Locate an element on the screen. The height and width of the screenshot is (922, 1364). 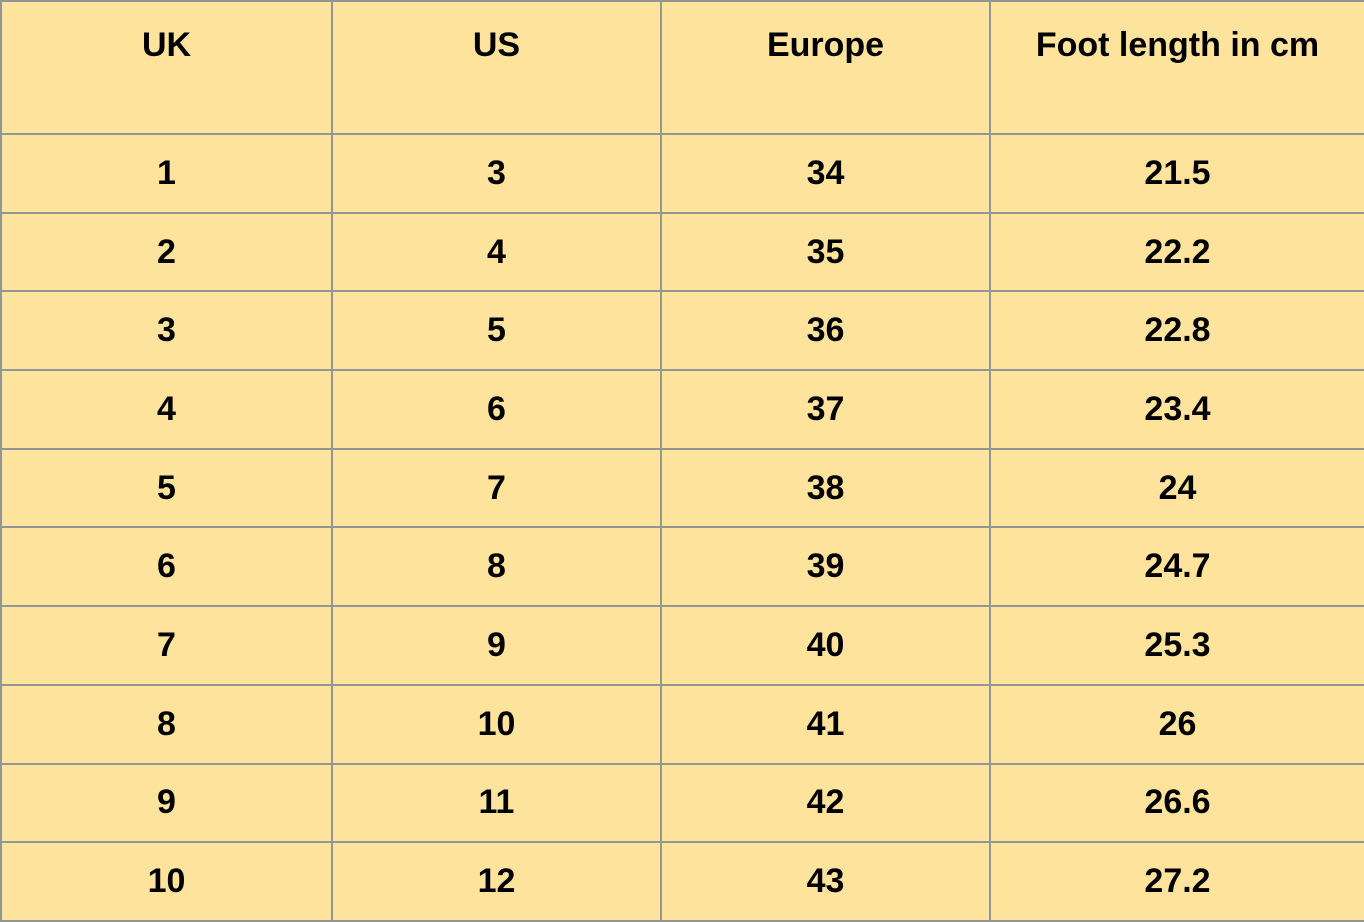
table-row: 10 12 43 27.2 is located at coordinates (682, 881).